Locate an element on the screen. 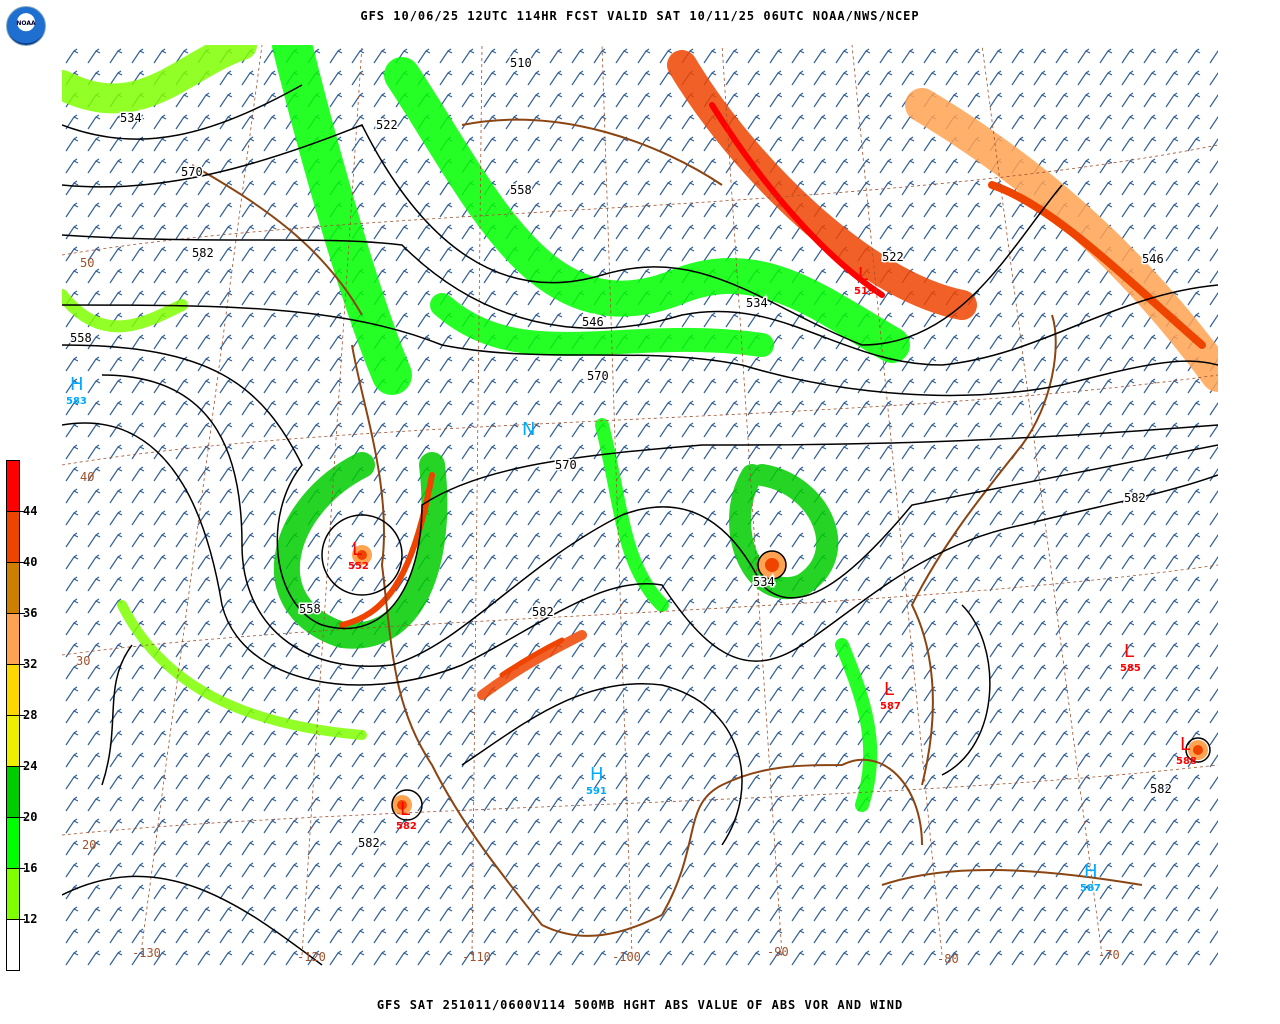 Image resolution: width=1280 pixels, height=1024 pixels. longitude-label: -130 is located at coordinates (146, 953).